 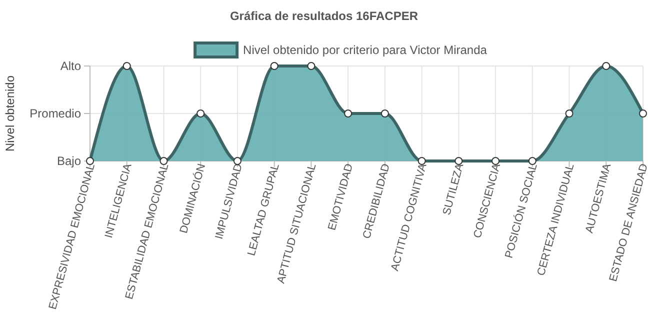 What do you see at coordinates (10, 113) in the screenshot?
I see `y-axis-title: Nivel obtenido` at bounding box center [10, 113].